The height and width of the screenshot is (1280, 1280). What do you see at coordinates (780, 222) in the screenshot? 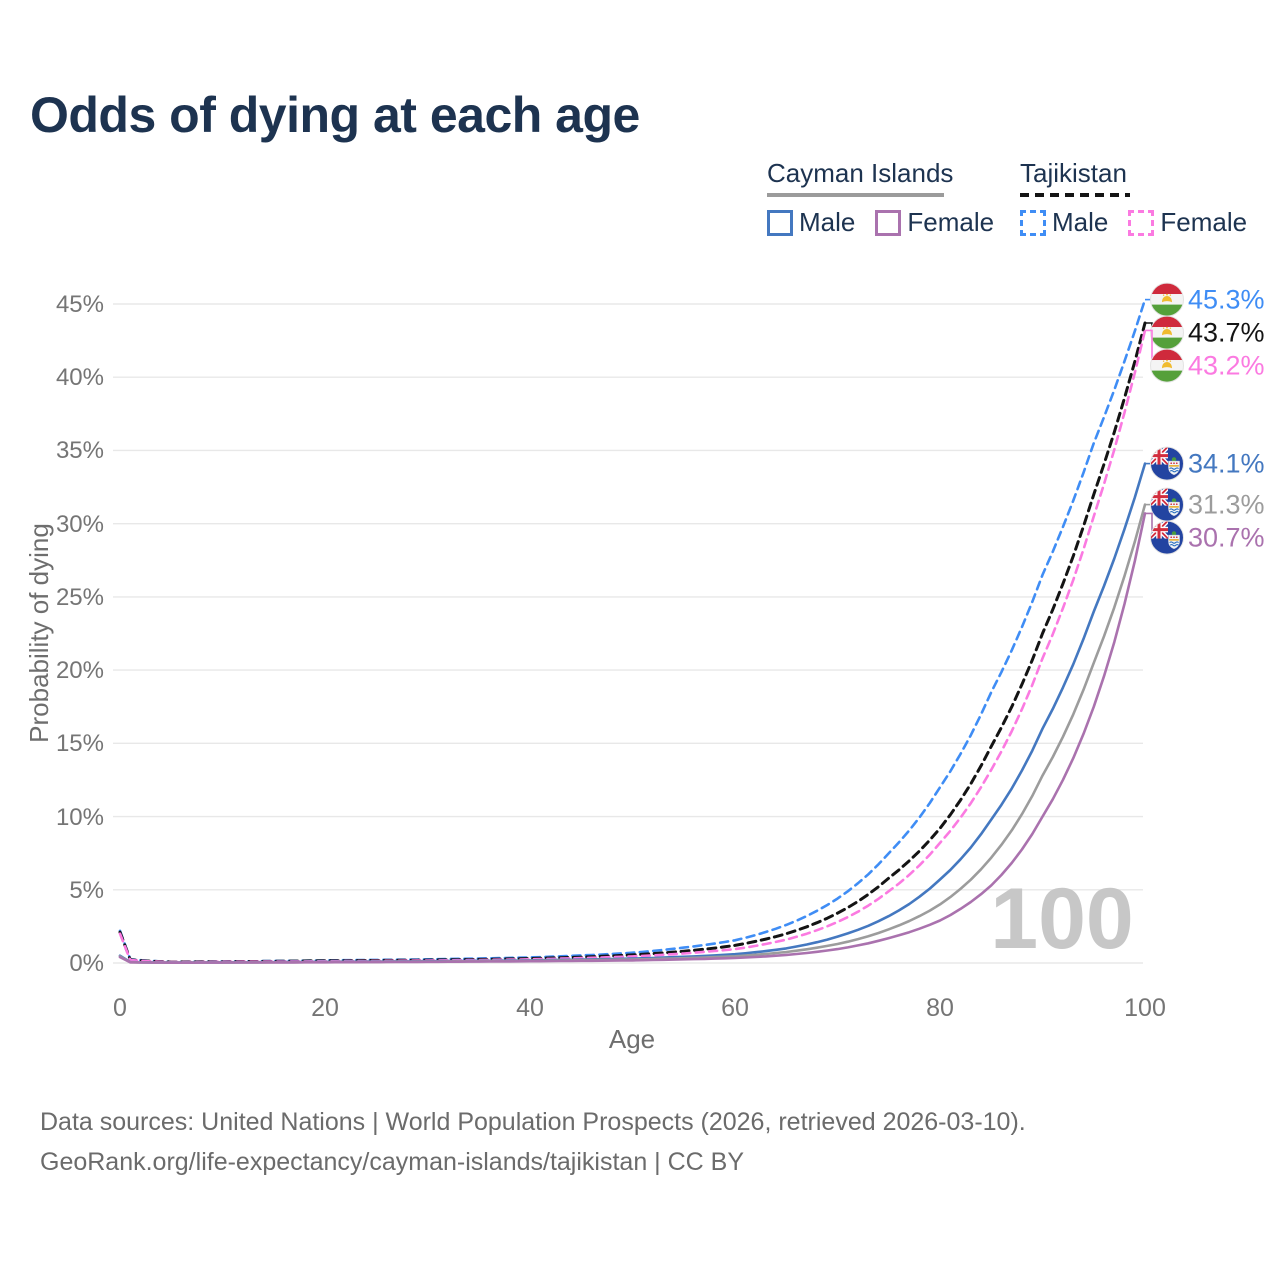
I see `cayman-male-swatch-icon` at bounding box center [780, 222].